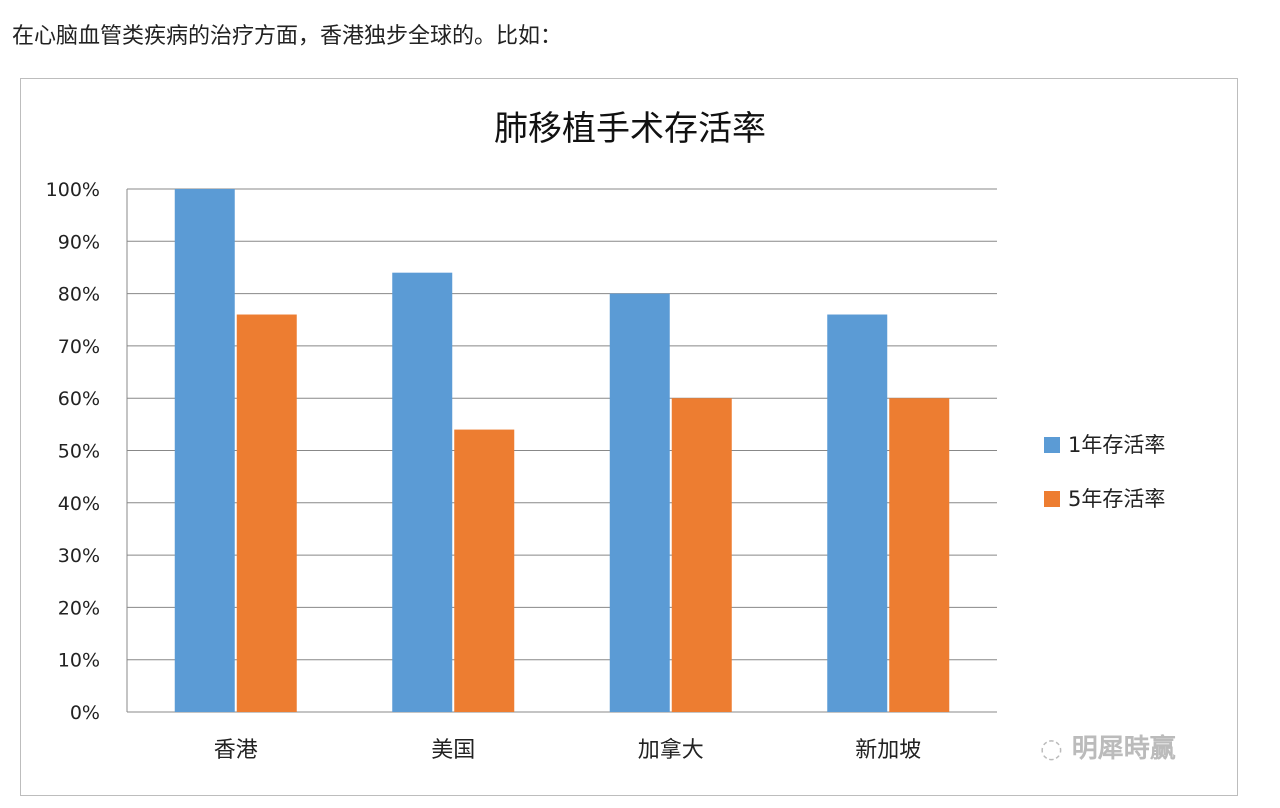 Image resolution: width=1280 pixels, height=808 pixels. What do you see at coordinates (73, 190) in the screenshot?
I see `y-tick-label: 100%` at bounding box center [73, 190].